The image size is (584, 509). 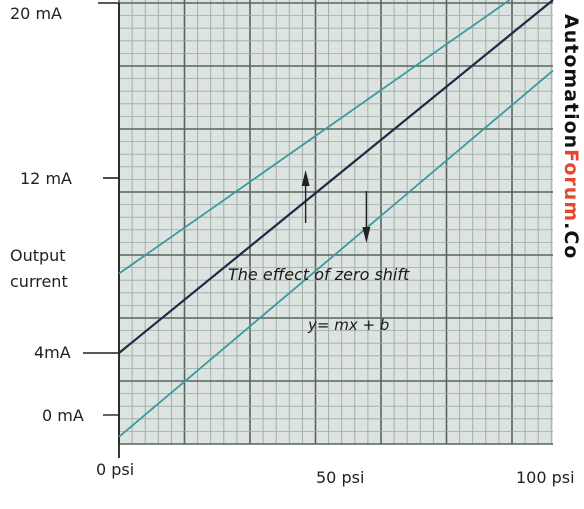 What do you see at coordinates (115, 469) in the screenshot?
I see `x-tick-label-0: 0 psi` at bounding box center [115, 469].